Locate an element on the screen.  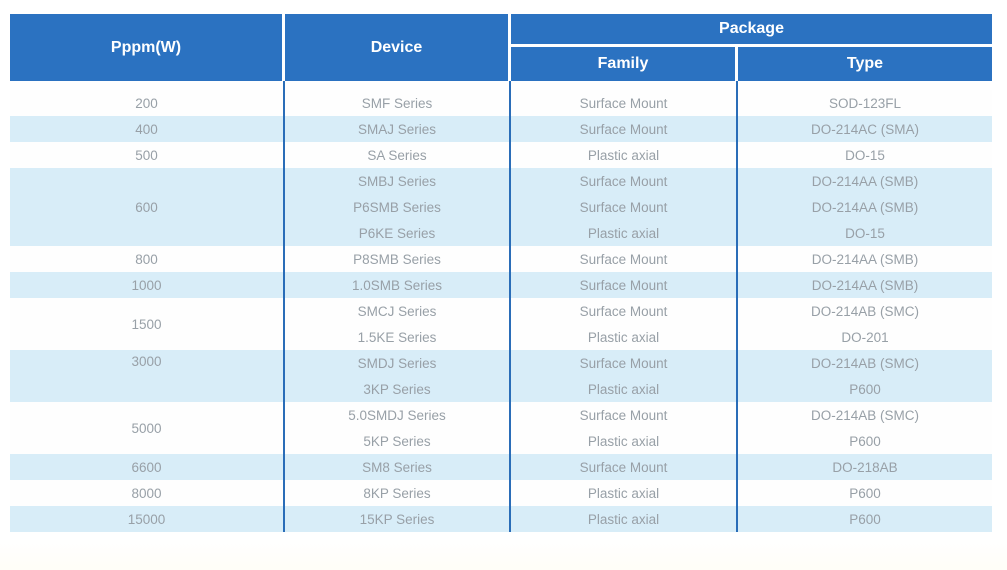
cell-device: 5KP Series is located at coordinates (398, 441).